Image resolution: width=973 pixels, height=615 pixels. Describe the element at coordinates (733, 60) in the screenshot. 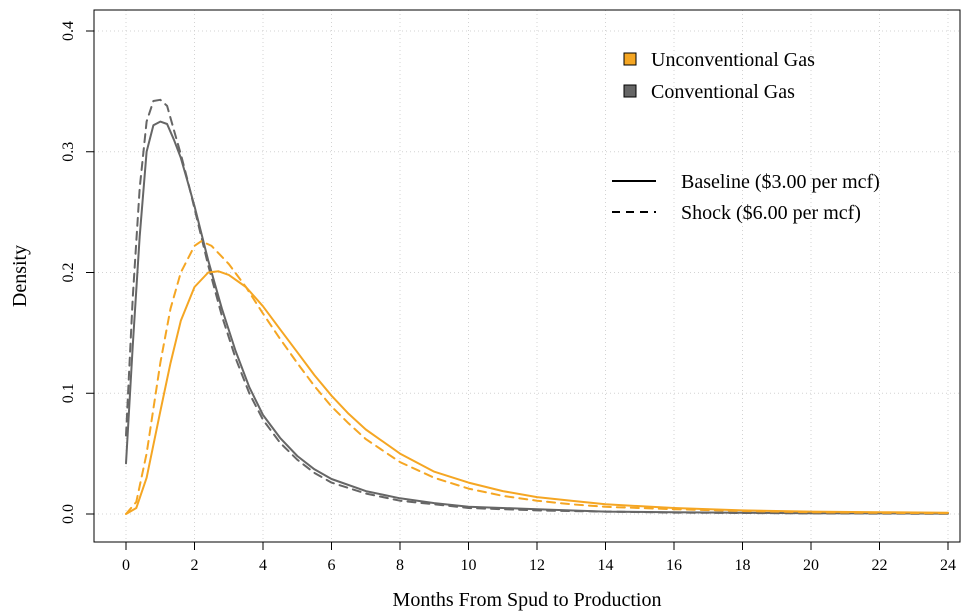

I see `legend-label-unconventional: Unconventional Gas` at that location.